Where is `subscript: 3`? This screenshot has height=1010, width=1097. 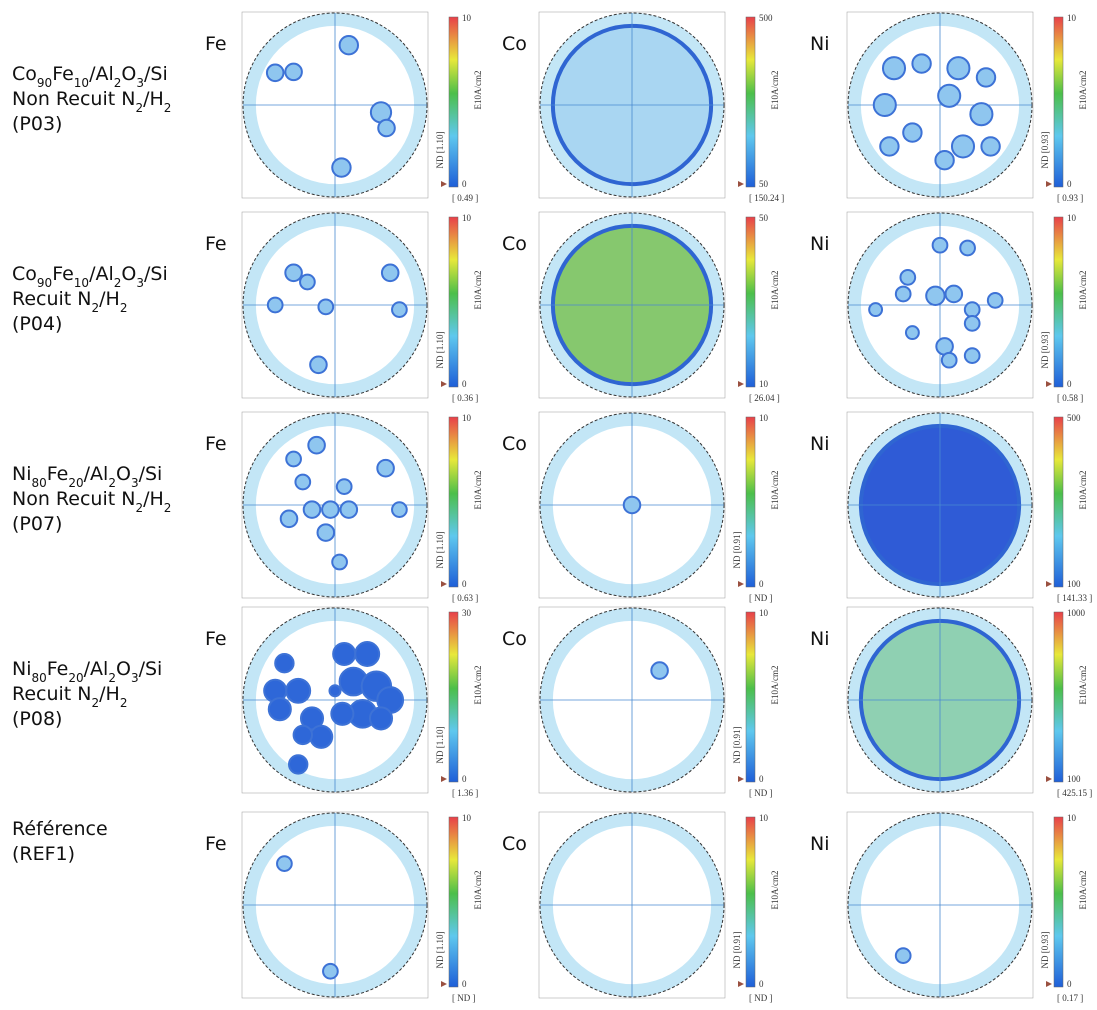
subscript: 3 is located at coordinates (135, 678).